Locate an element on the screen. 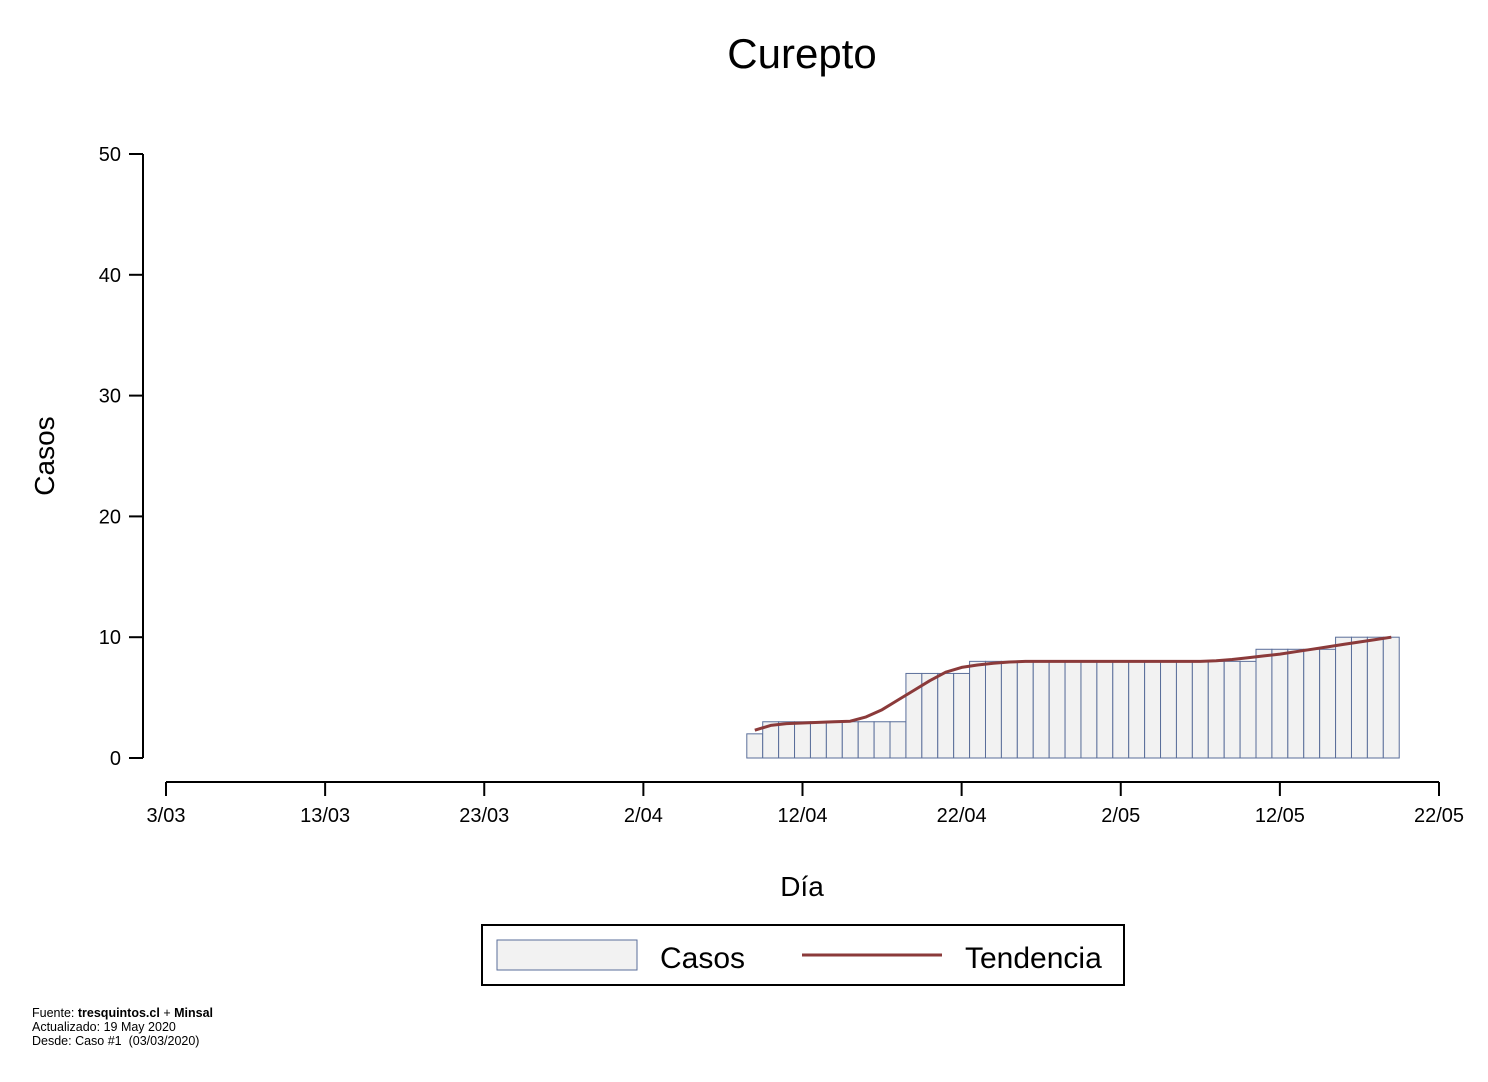 The image size is (1488, 1082). y-tick-label: 10 is located at coordinates (110, 638).